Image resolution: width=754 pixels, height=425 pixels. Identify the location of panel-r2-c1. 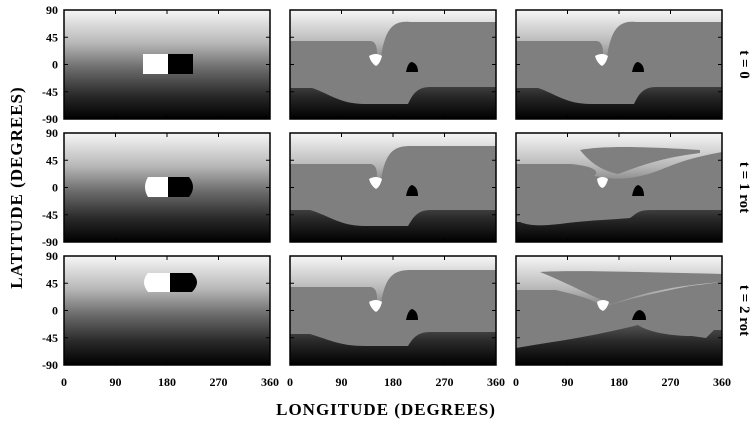
(393, 310).